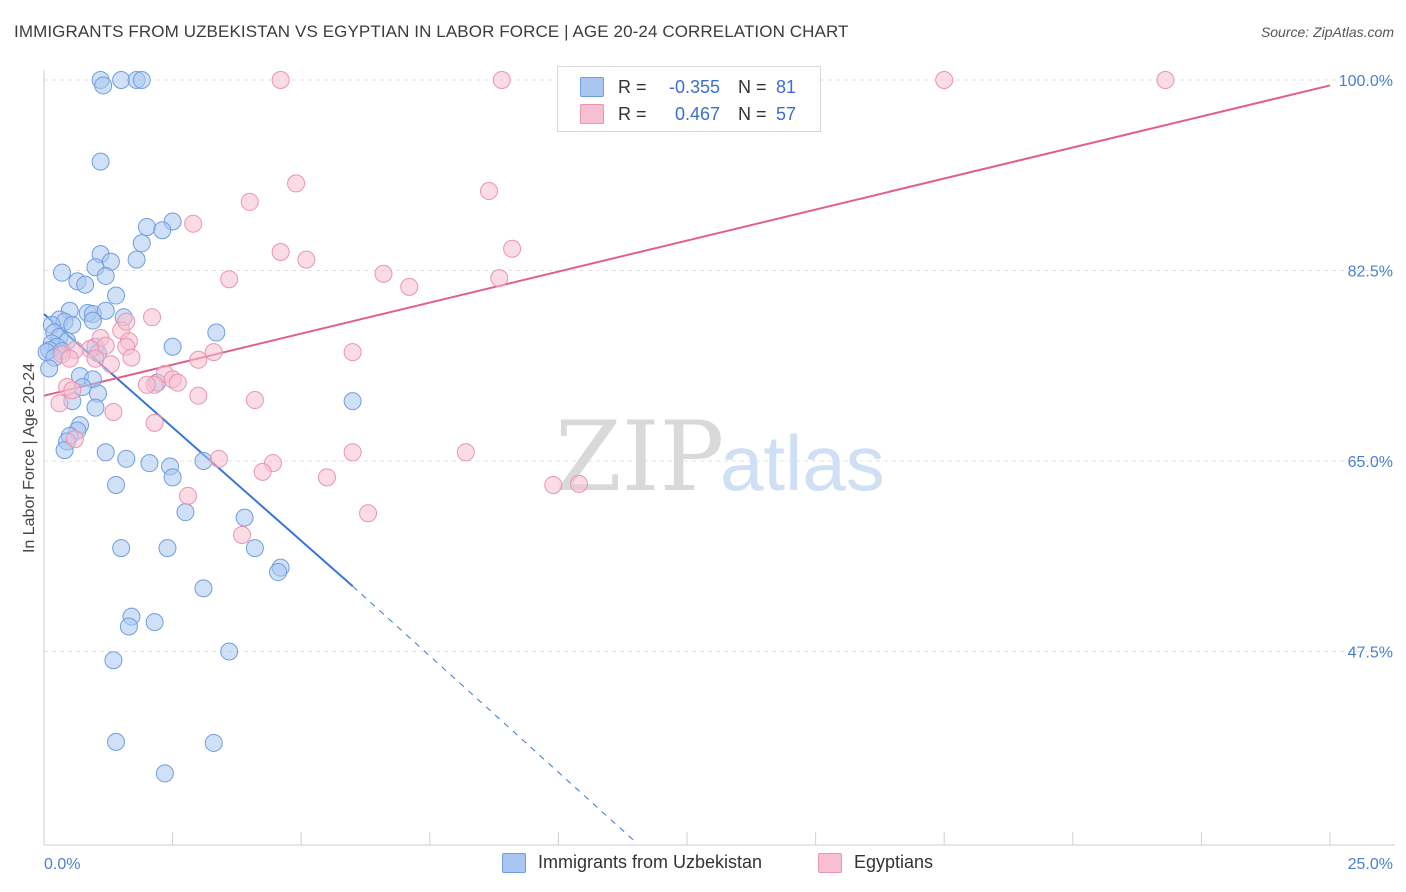 This screenshot has height=892, width=1406. Describe the element at coordinates (62, 864) in the screenshot. I see `x-tick-label: 0.0%` at that location.